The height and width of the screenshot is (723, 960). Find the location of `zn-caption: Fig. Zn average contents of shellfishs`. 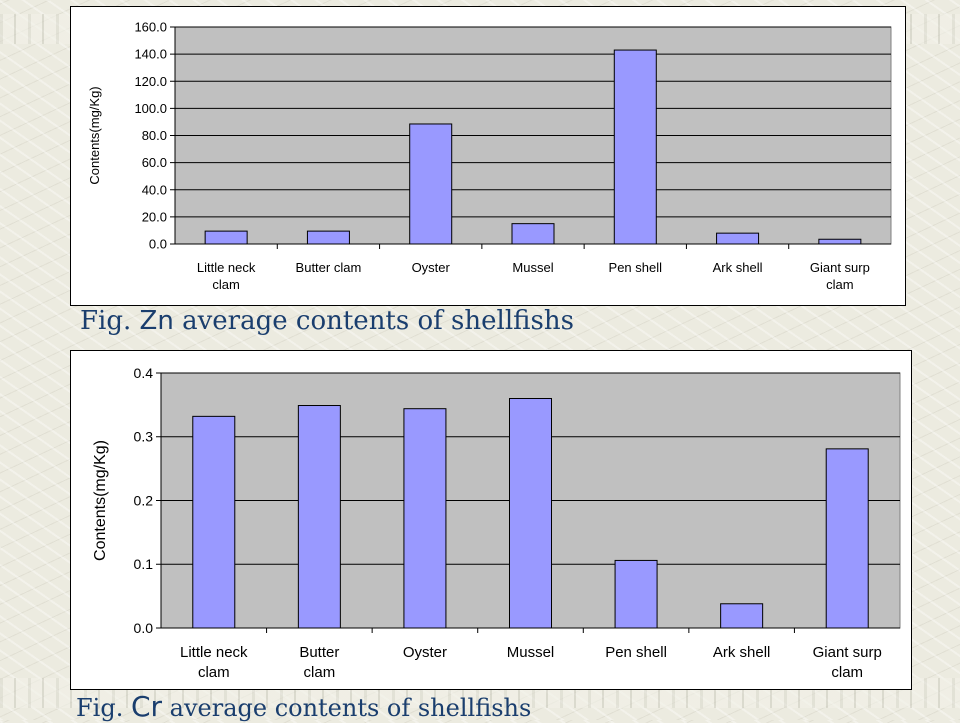

zn-caption: Fig. Zn average contents of shellfishs is located at coordinates (327, 321).